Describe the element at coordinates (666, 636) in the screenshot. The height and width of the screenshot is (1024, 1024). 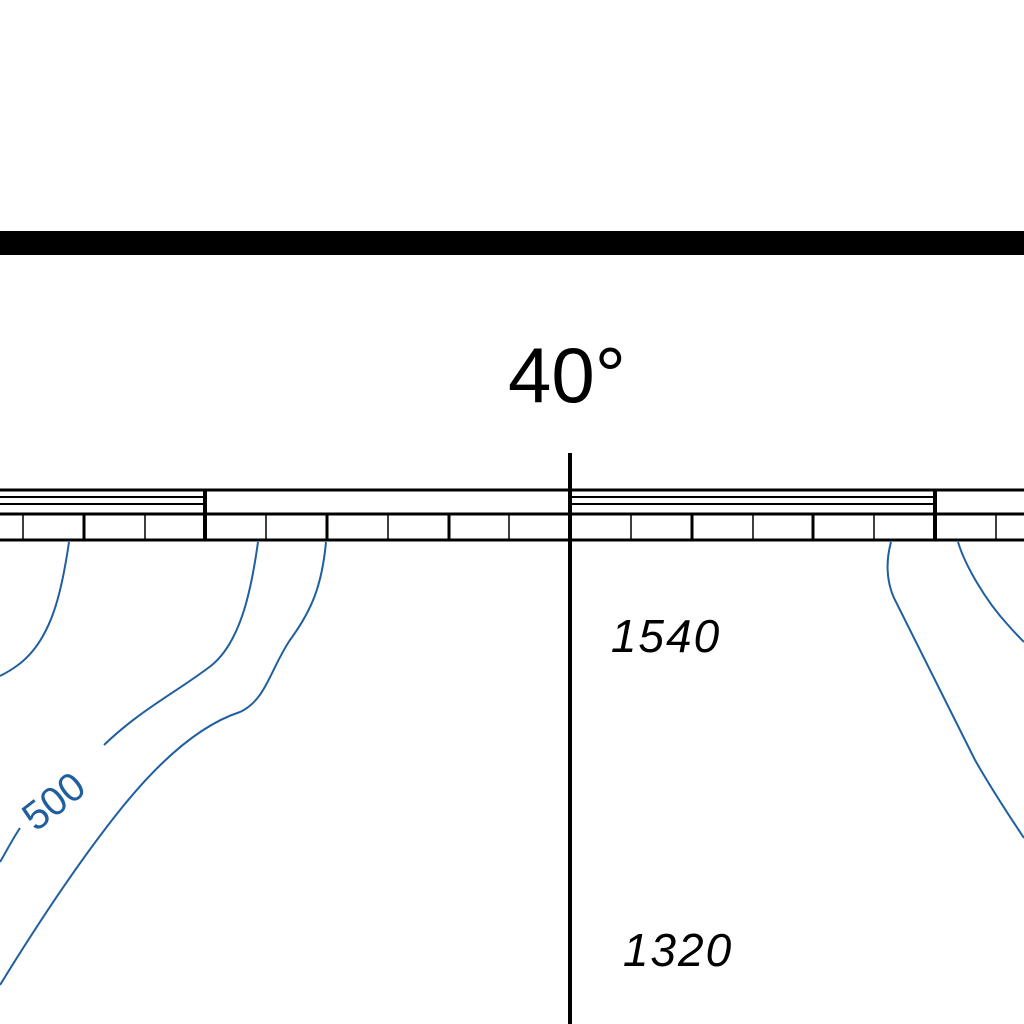
I see `depth-sounding: 1540` at that location.